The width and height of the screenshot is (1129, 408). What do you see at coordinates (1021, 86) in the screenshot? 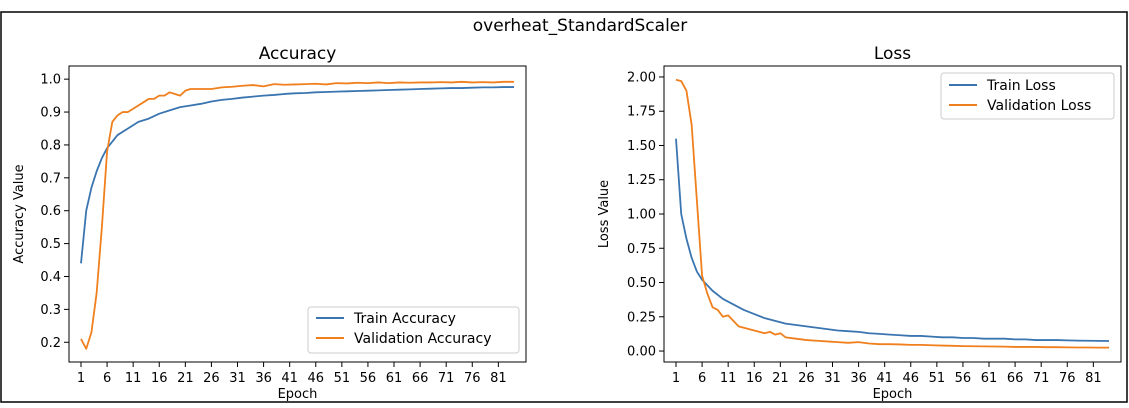
I see `loss-legend-label-train: Train Loss` at bounding box center [1021, 86].